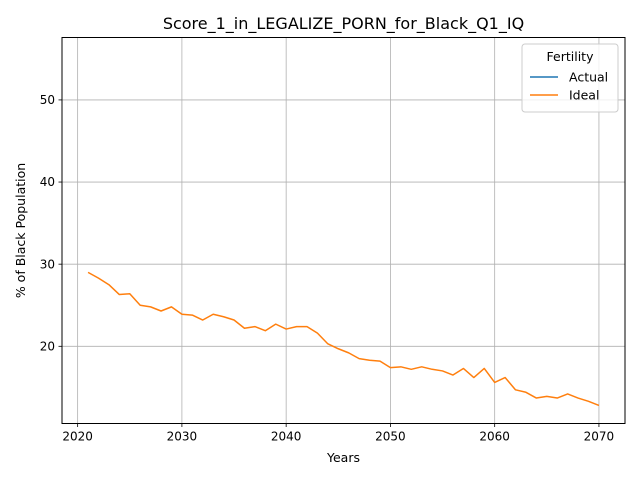 The height and width of the screenshot is (480, 640). Describe the element at coordinates (588, 77) in the screenshot. I see `legend-label-actual: Actual` at that location.